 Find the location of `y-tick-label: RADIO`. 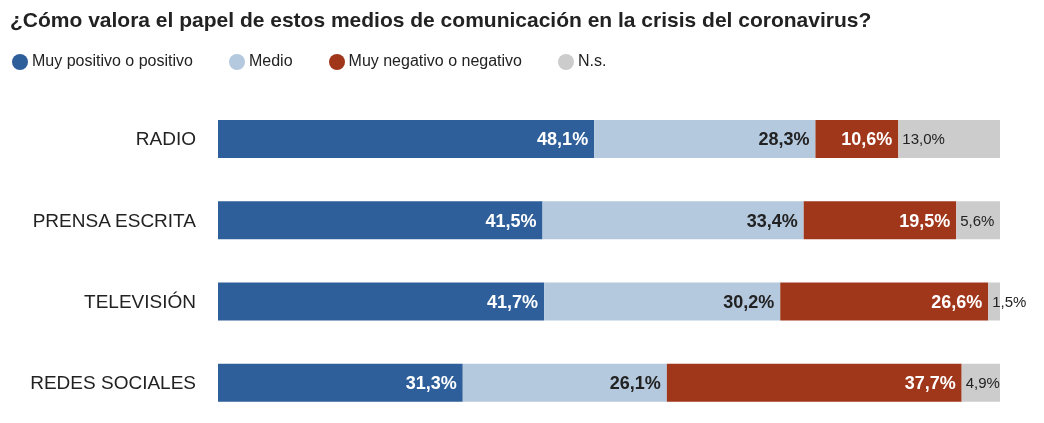

y-tick-label: RADIO is located at coordinates (165, 139).